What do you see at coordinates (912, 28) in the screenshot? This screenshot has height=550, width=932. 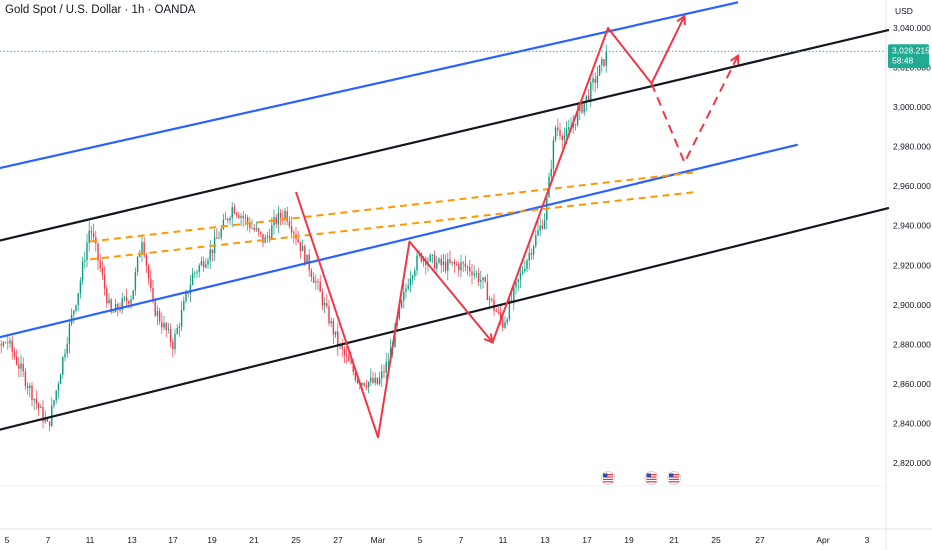 I see `y-tick-label: 3,040.000` at bounding box center [912, 28].